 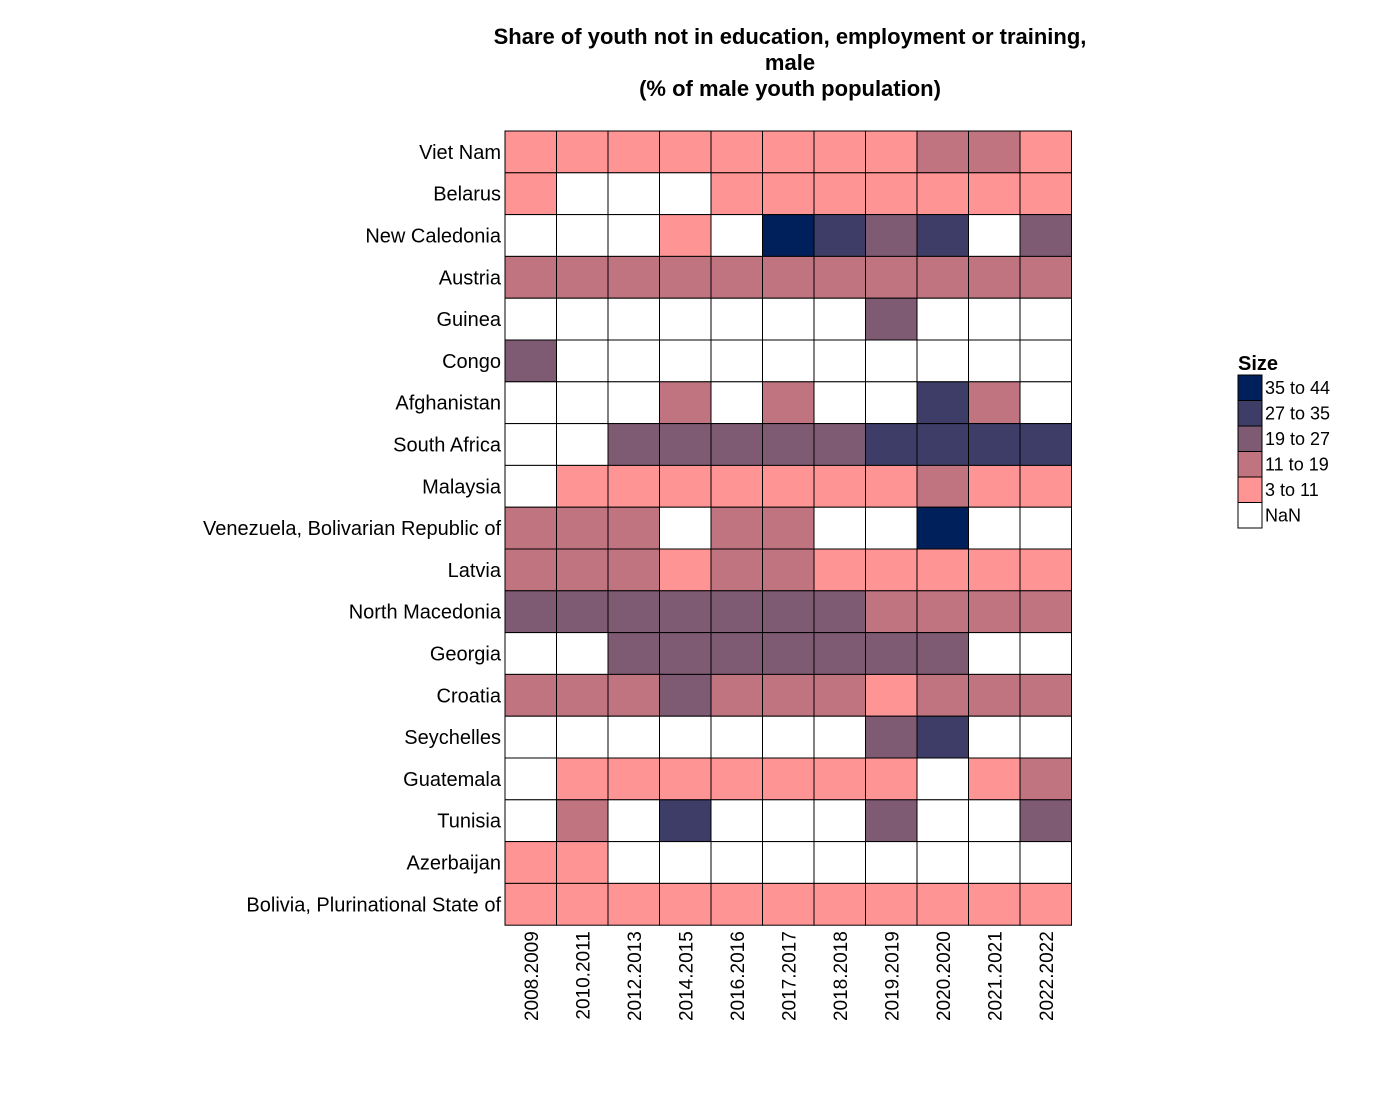 What do you see at coordinates (942, 904) in the screenshot?
I see `heatmap-cell-bolivia-plurinational-state-of-2020-2020` at bounding box center [942, 904].